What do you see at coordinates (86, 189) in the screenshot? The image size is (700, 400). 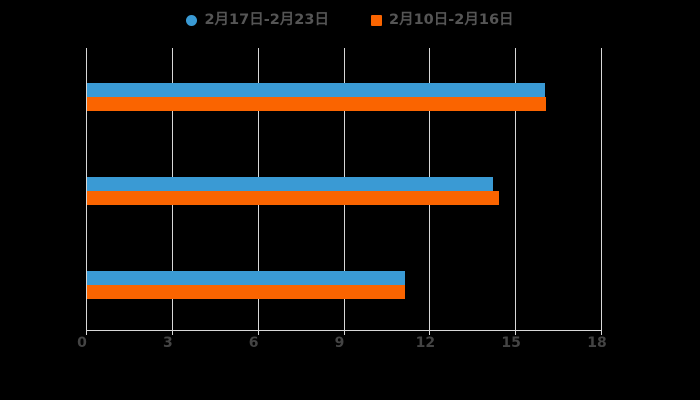 I see `y-axis-line` at bounding box center [86, 189].